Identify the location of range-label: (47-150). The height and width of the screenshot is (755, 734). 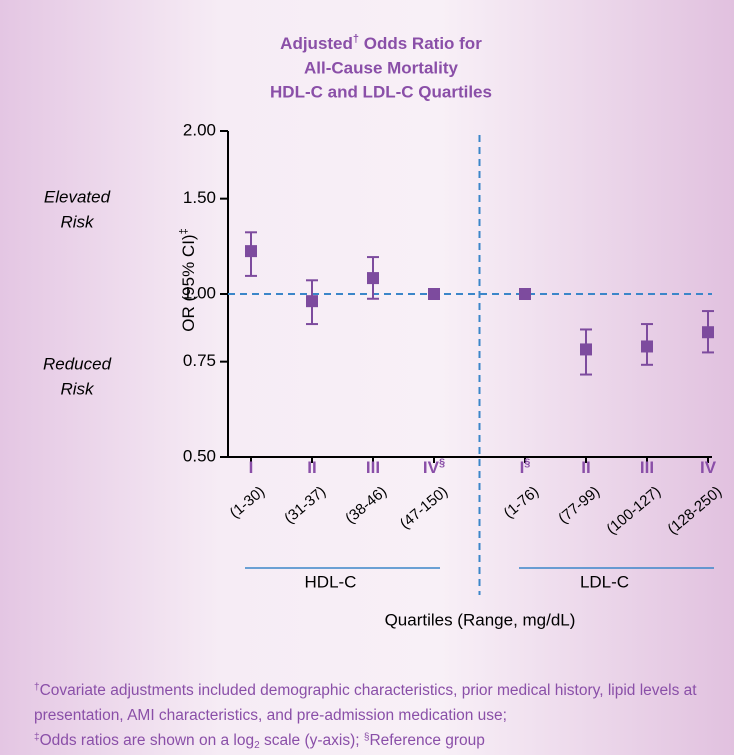
(424, 507).